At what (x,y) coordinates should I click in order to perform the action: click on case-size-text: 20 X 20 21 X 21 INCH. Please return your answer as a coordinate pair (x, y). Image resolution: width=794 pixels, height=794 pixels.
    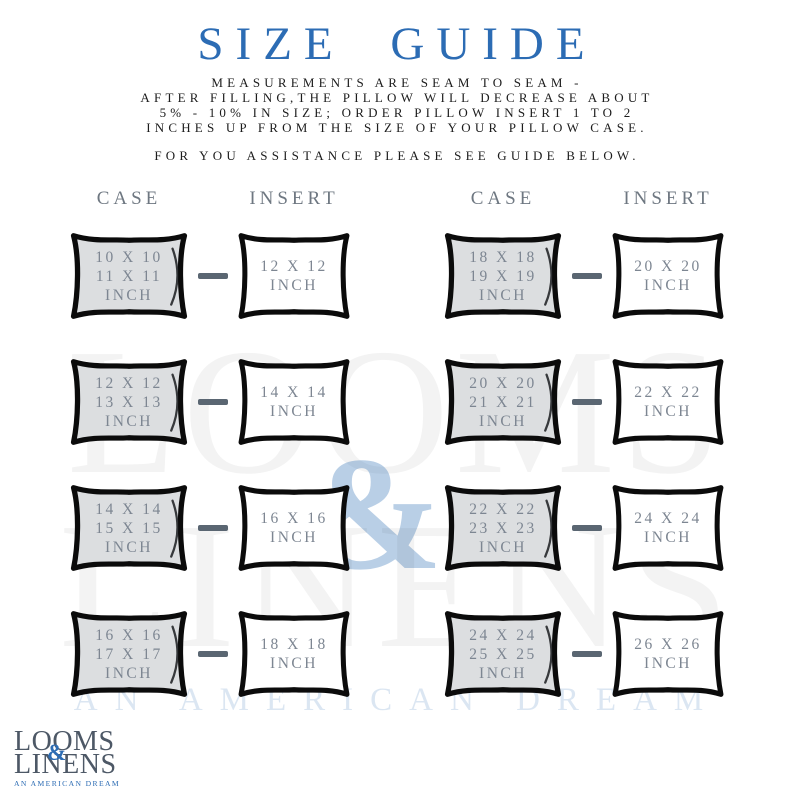
    Looking at the image, I should click on (503, 402).